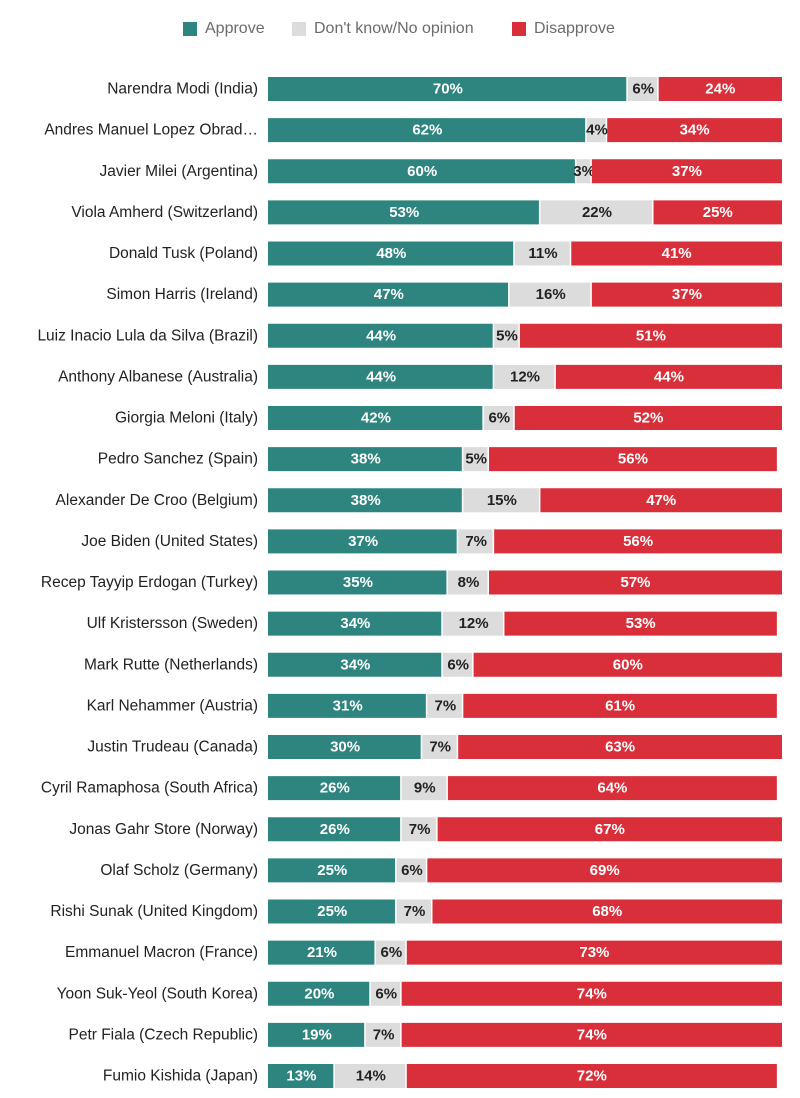 The image size is (800, 1098). Describe the element at coordinates (448, 89) in the screenshot. I see `data-label-approve: 70%` at that location.